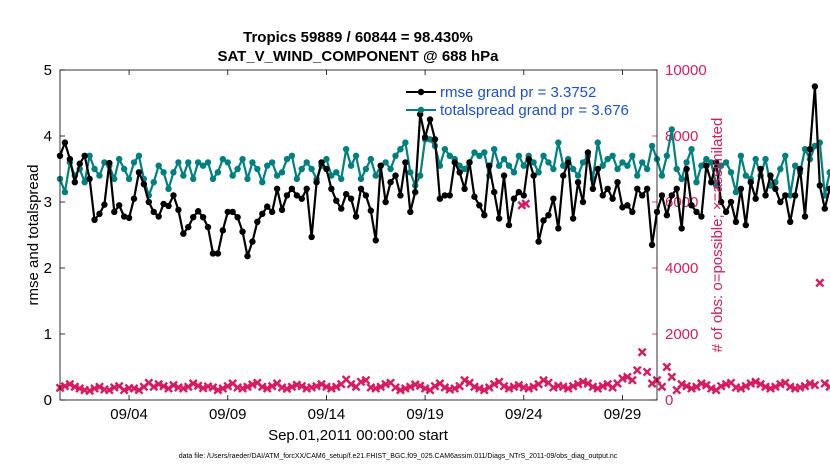  Describe the element at coordinates (33, 235) in the screenshot. I see `y-axis-left-label: rmse and totalspread` at that location.